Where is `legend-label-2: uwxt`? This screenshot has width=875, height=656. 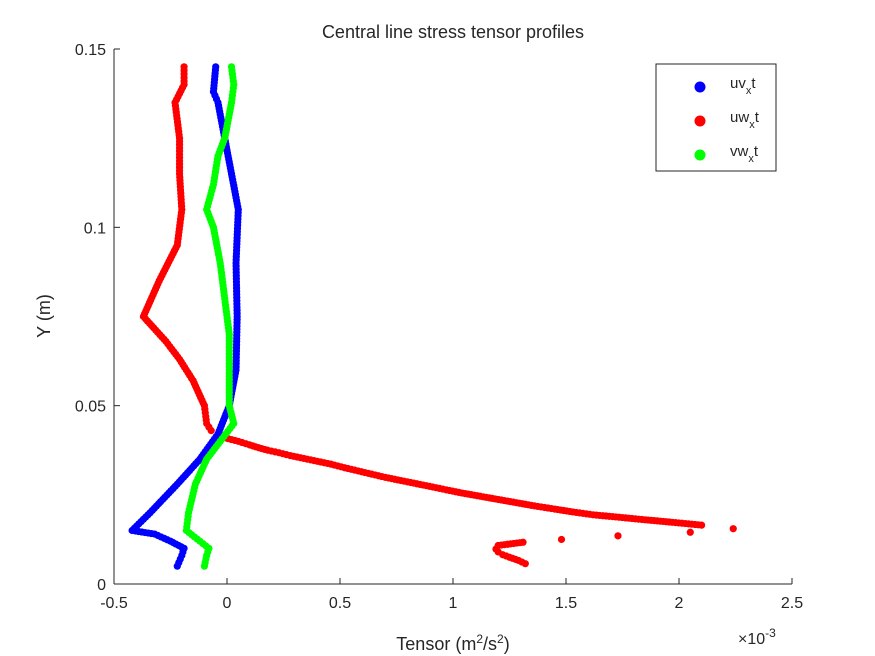
legend-label-2: uwxt is located at coordinates (745, 120).